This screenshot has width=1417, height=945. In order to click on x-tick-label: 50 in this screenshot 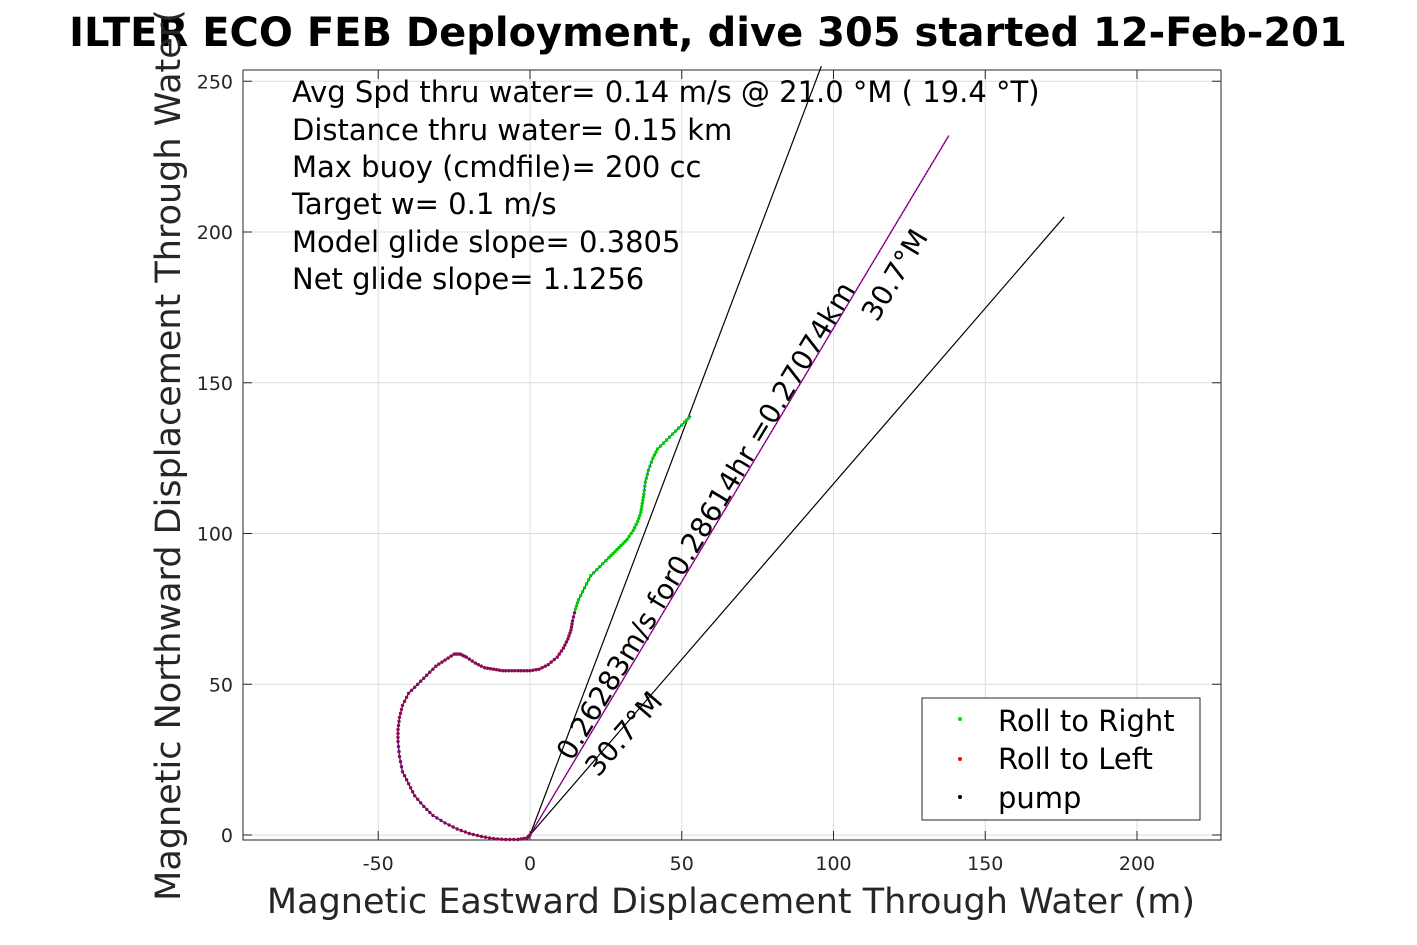, I will do `click(682, 864)`.